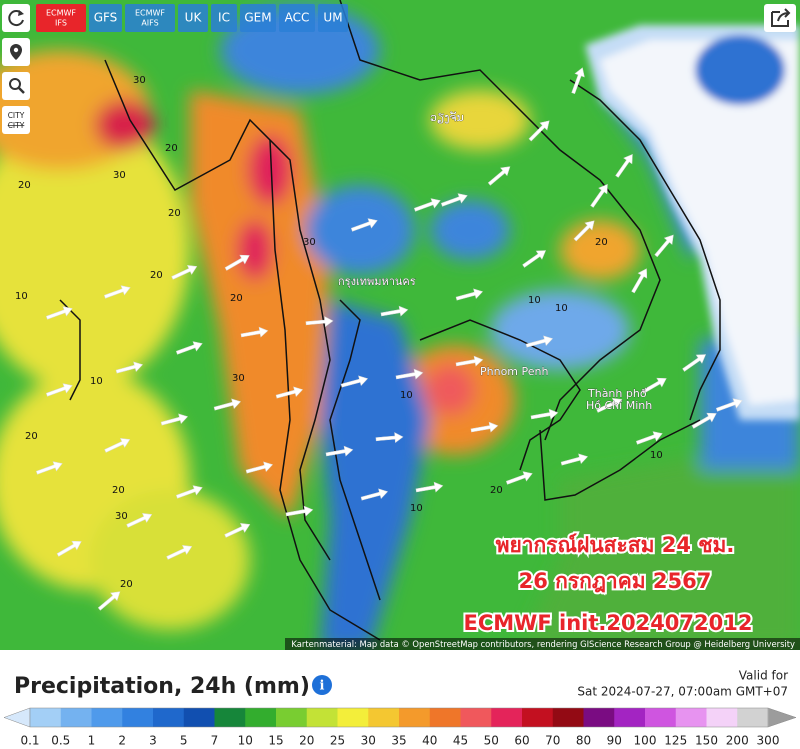  I want to click on legend-label: 3, so click(153, 741).